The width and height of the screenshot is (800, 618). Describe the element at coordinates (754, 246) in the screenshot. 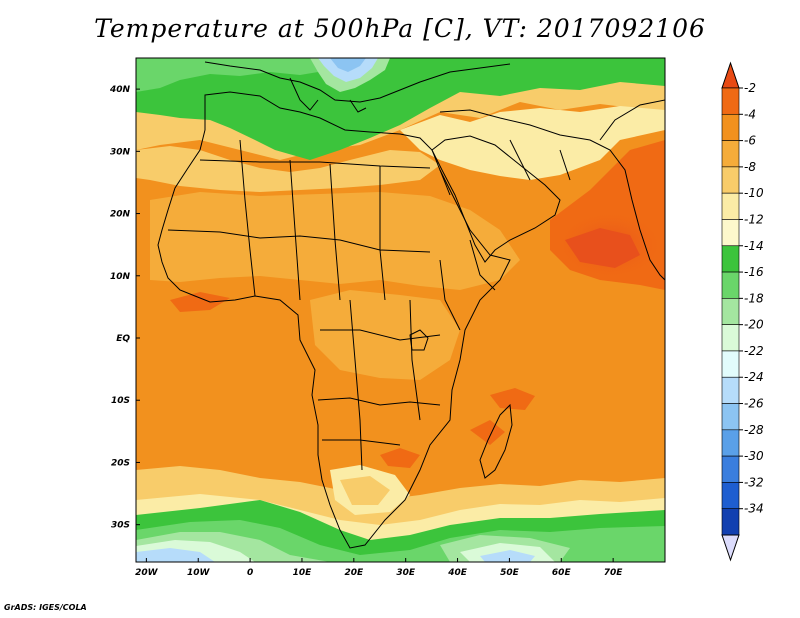

I see `colorbar-label: -14` at that location.